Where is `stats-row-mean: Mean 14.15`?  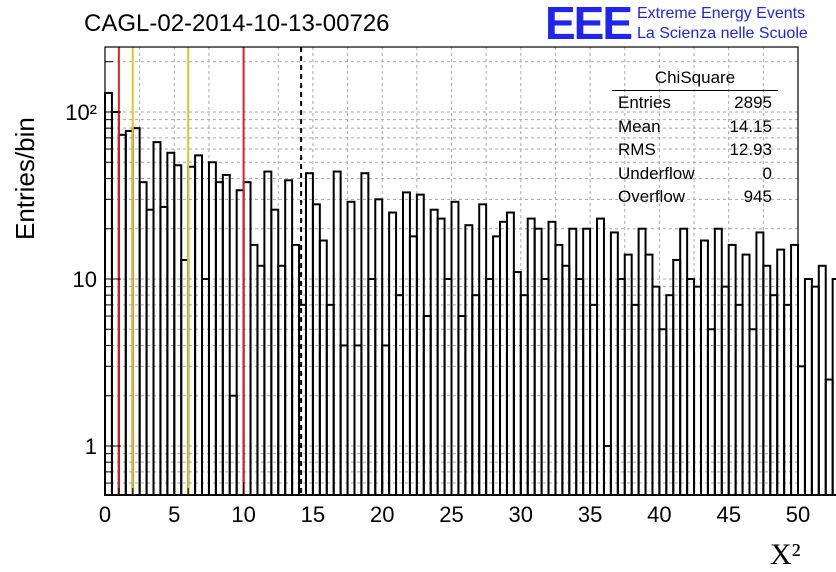
stats-row-mean: Mean 14.15 is located at coordinates (695, 127).